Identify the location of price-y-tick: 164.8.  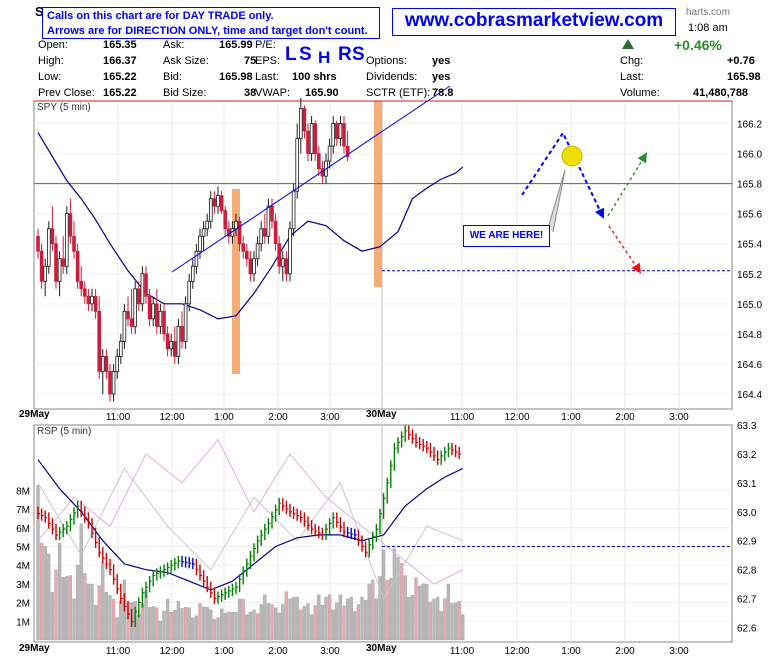
(749, 335).